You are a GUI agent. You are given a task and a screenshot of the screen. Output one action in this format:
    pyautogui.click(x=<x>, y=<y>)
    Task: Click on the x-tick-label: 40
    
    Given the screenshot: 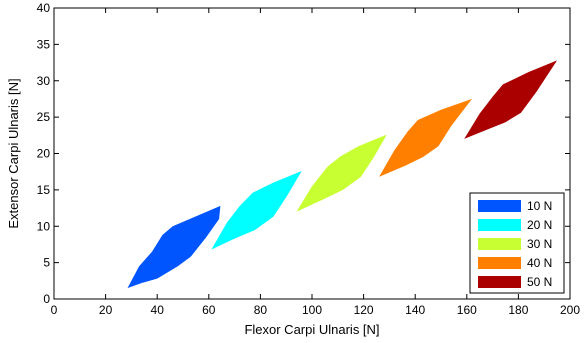 What is the action you would take?
    pyautogui.click(x=158, y=310)
    